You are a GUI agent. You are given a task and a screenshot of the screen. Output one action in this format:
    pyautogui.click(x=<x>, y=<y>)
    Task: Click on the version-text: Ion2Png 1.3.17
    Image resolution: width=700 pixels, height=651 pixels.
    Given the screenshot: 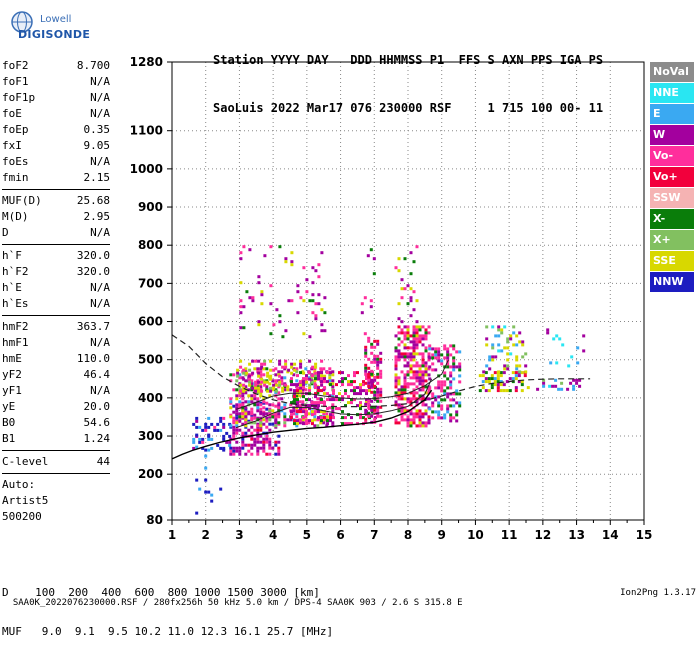 What is the action you would take?
    pyautogui.click(x=658, y=593)
    